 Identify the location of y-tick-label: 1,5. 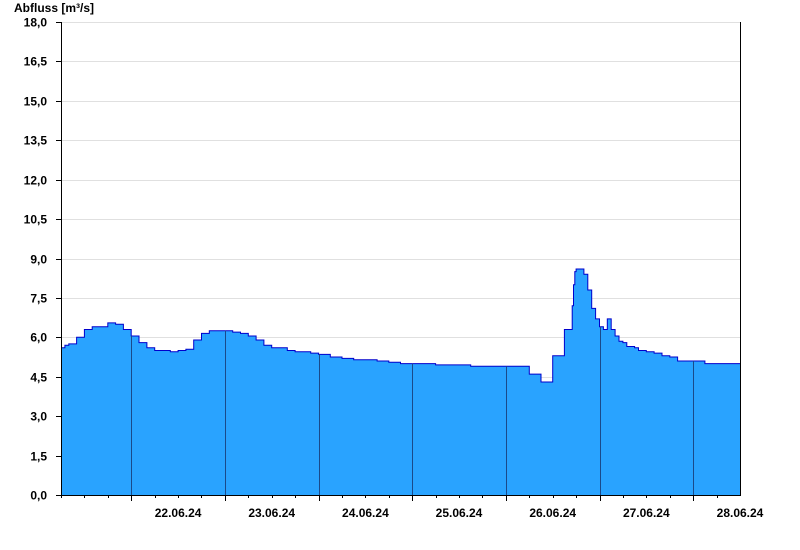
(38, 457).